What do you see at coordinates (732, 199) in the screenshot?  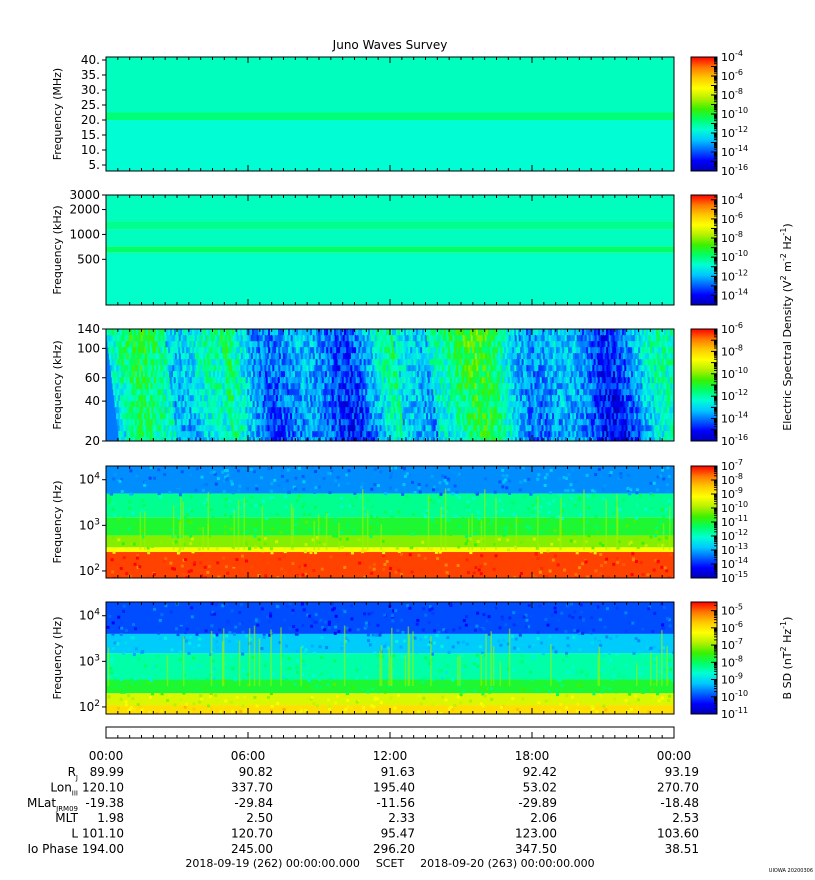 I see `colorbar-tick-label: 10⁻⁴` at bounding box center [732, 199].